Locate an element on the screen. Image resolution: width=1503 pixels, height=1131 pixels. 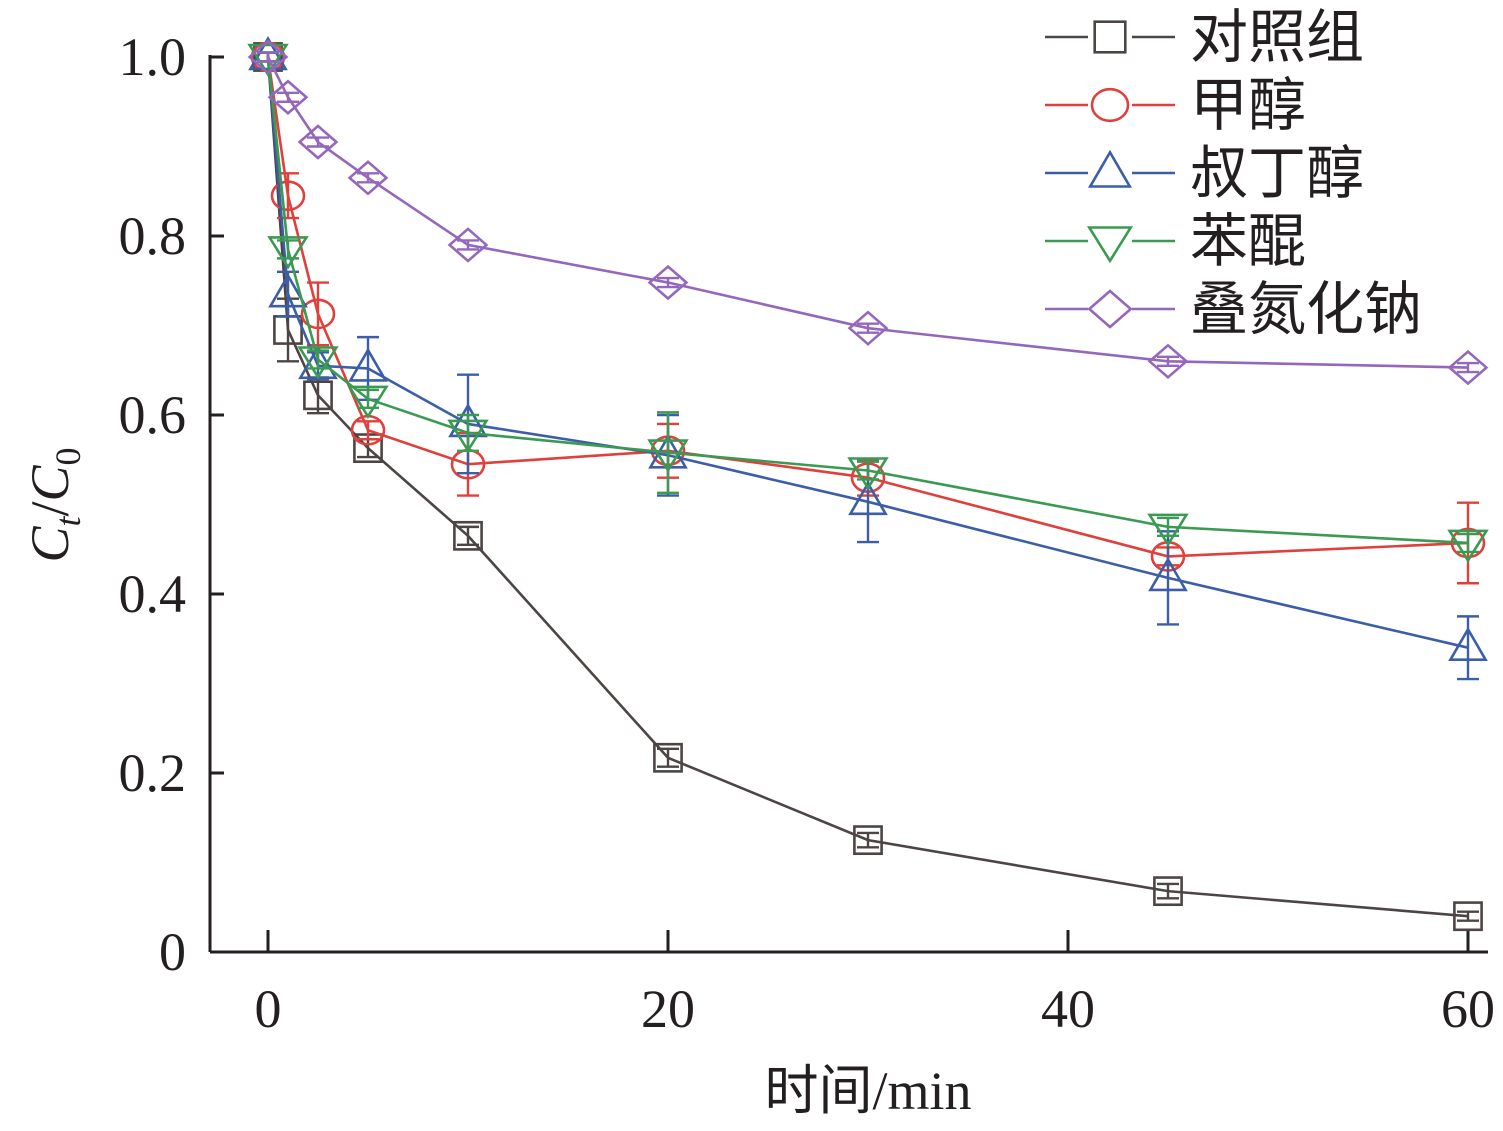
x-axis-title: 时间/min is located at coordinates (867, 1091).